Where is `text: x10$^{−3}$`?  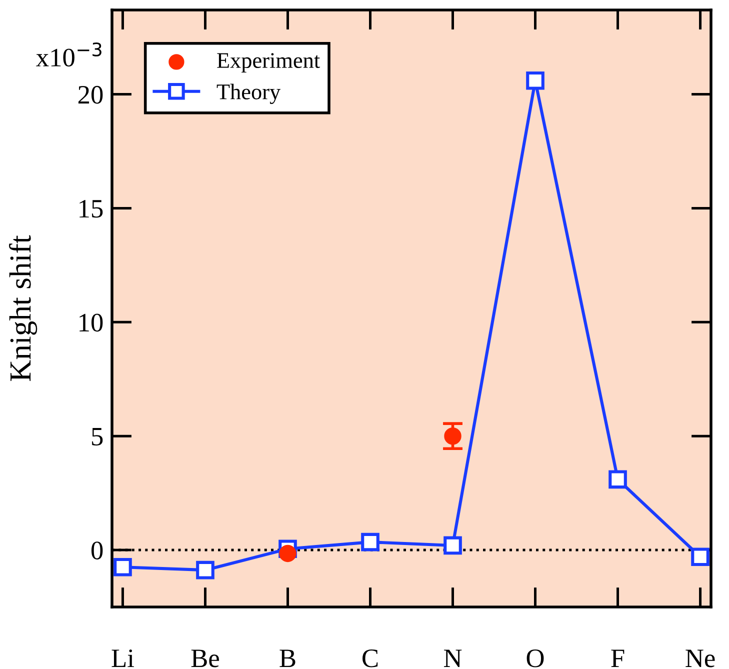 text: x10$^{−3}$ is located at coordinates (69, 54).